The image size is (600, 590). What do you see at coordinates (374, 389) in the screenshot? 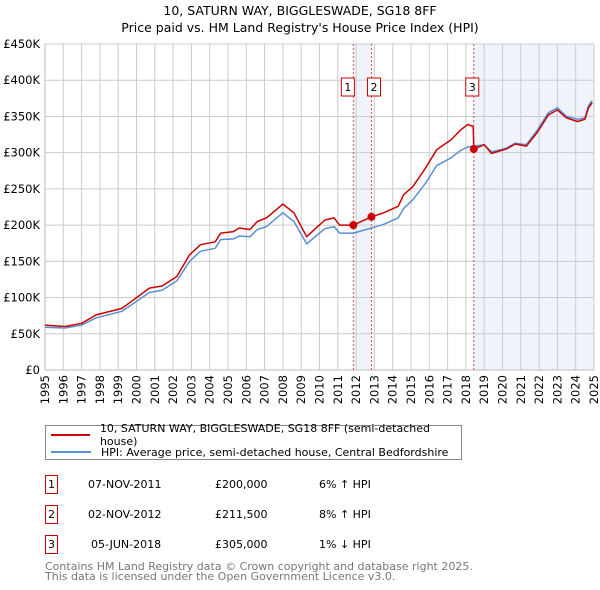
I see `x-tick-label: 2013` at bounding box center [374, 389].